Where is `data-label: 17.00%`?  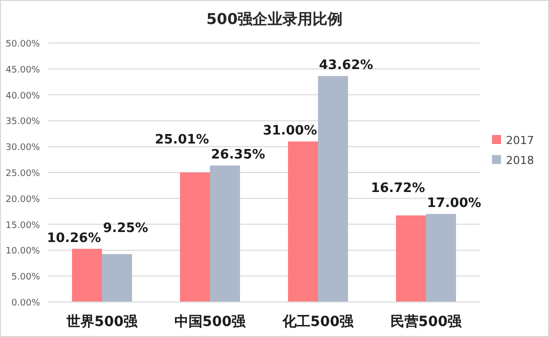
data-label: 17.00% is located at coordinates (454, 203).